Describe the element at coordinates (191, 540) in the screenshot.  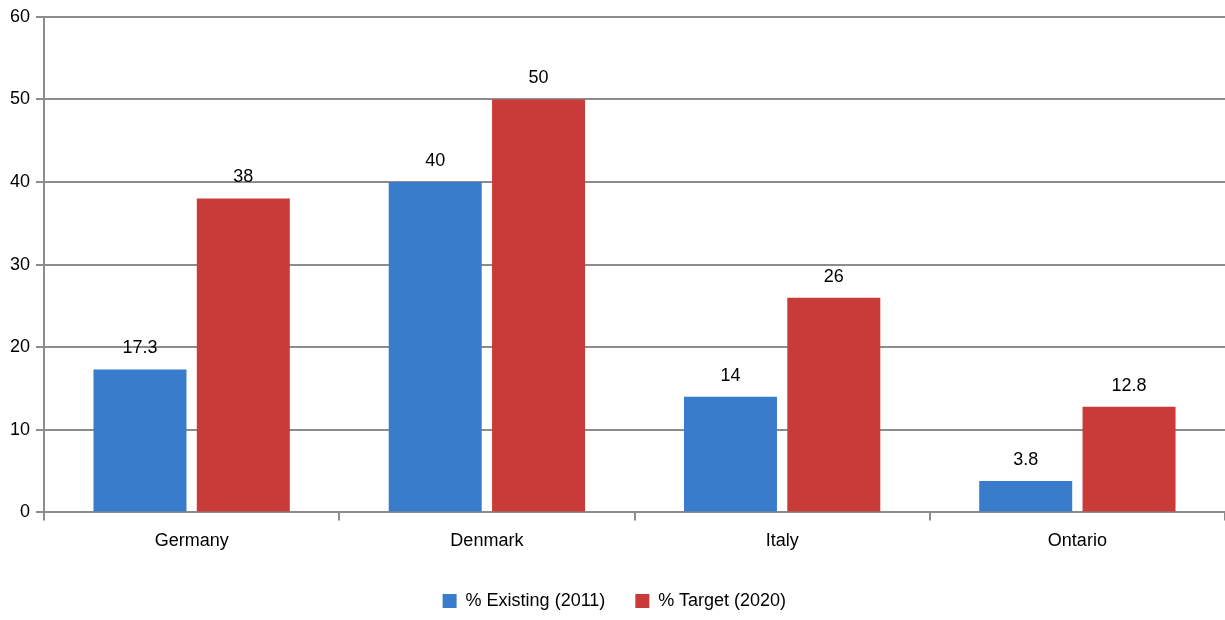
I see `x-tick-label: Germany` at that location.